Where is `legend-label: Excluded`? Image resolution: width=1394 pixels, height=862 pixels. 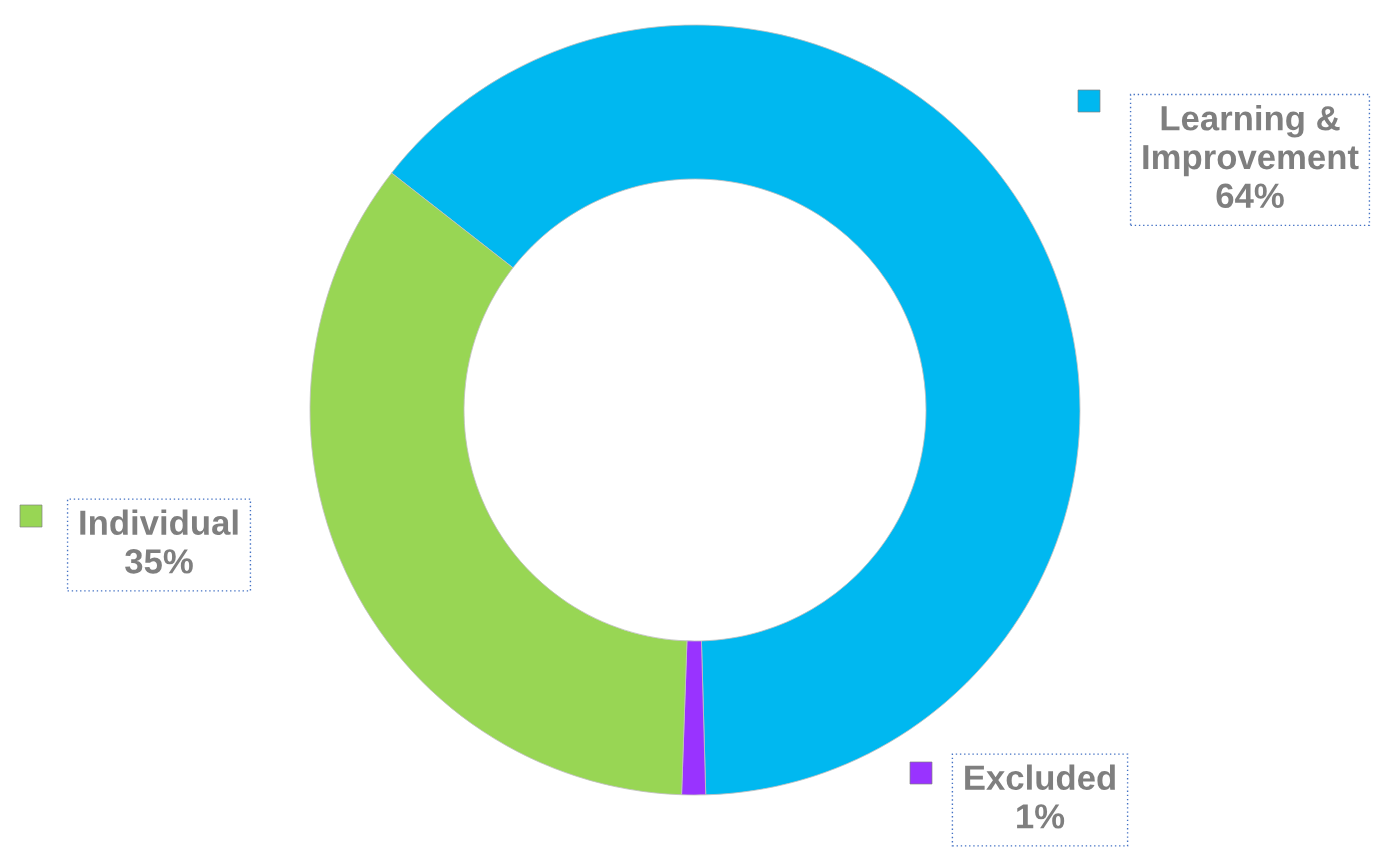 legend-label: Excluded is located at coordinates (1040, 777).